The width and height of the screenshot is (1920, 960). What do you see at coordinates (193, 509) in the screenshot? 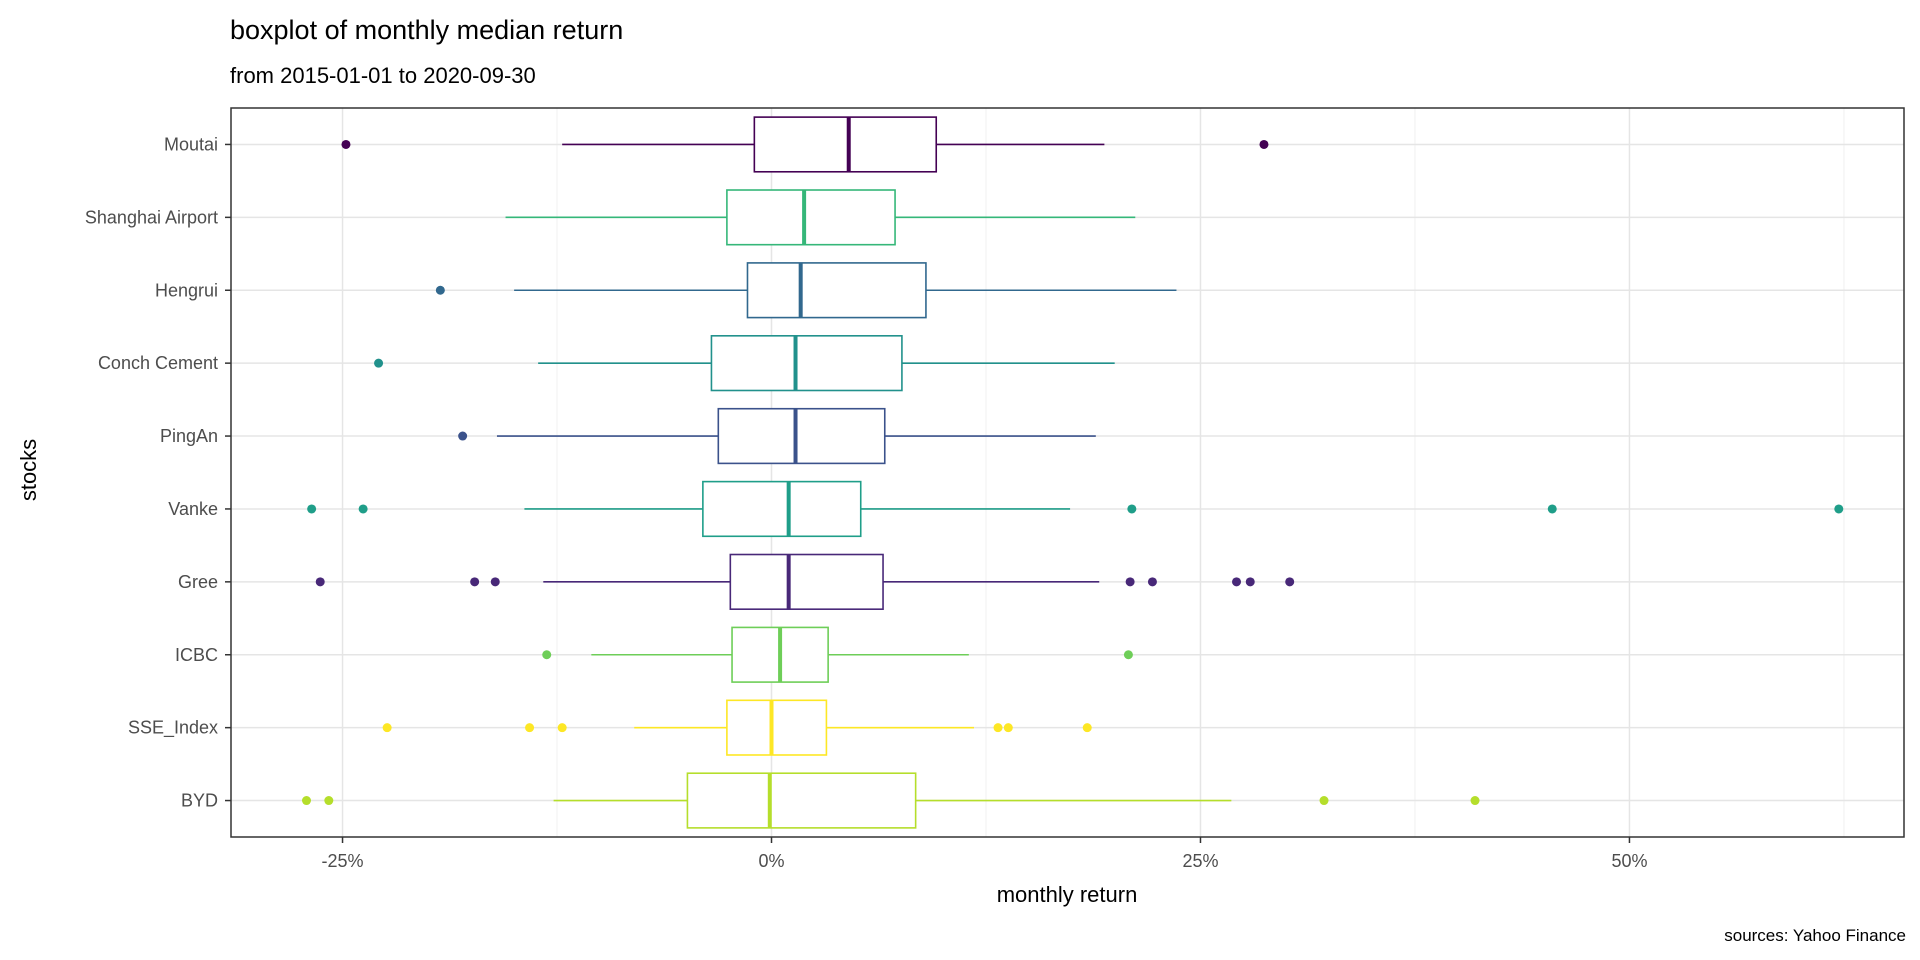
I see `y-tick-label: Vanke` at bounding box center [193, 509].